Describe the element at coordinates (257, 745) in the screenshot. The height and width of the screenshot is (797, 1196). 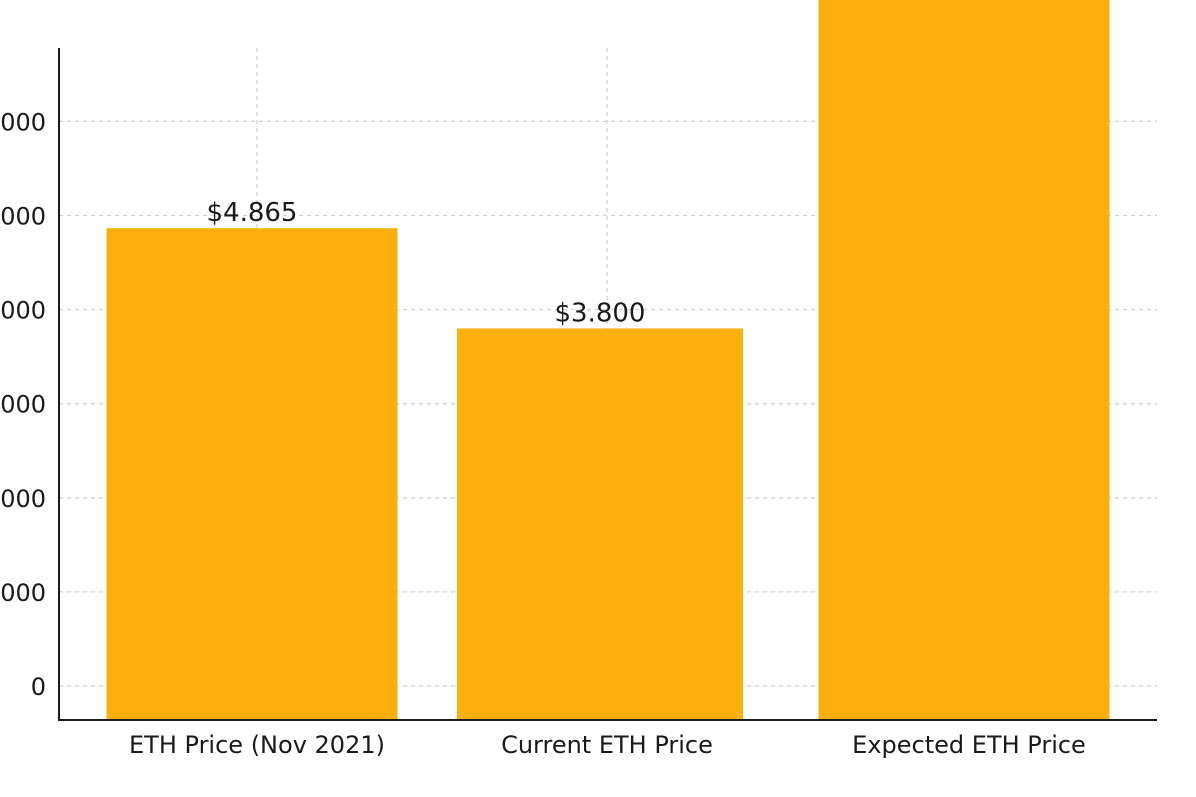
I see `x-category-label: ETH Price (Nov 2021)` at that location.